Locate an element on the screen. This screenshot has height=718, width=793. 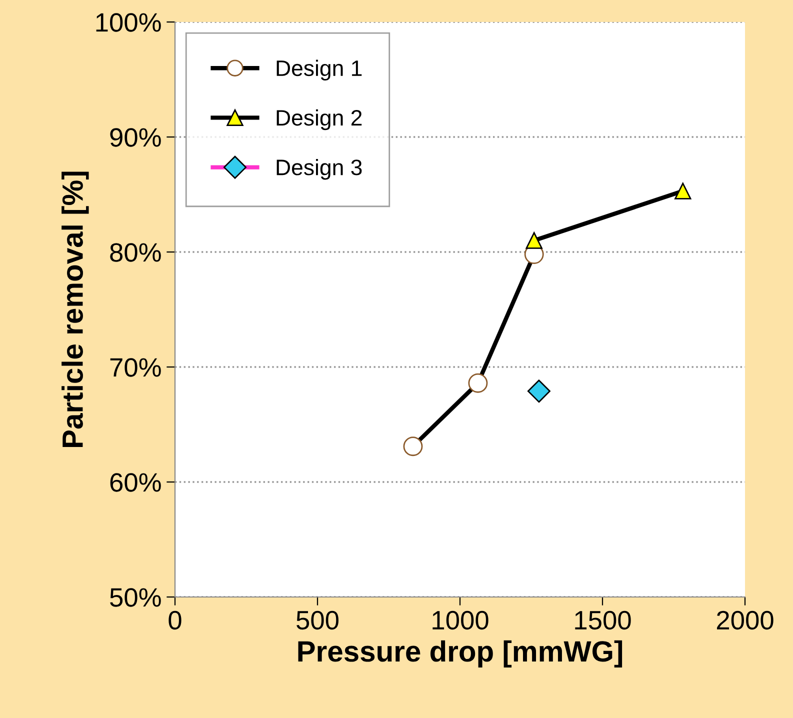
x-tick-label: 1000 is located at coordinates (460, 620).